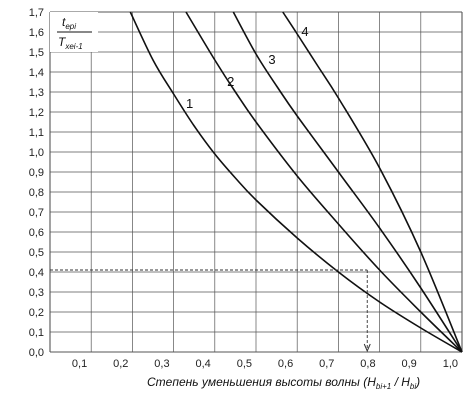 Image resolution: width=472 pixels, height=403 pixels. What do you see at coordinates (230, 81) in the screenshot?
I see `curve-label-2: 2` at bounding box center [230, 81].